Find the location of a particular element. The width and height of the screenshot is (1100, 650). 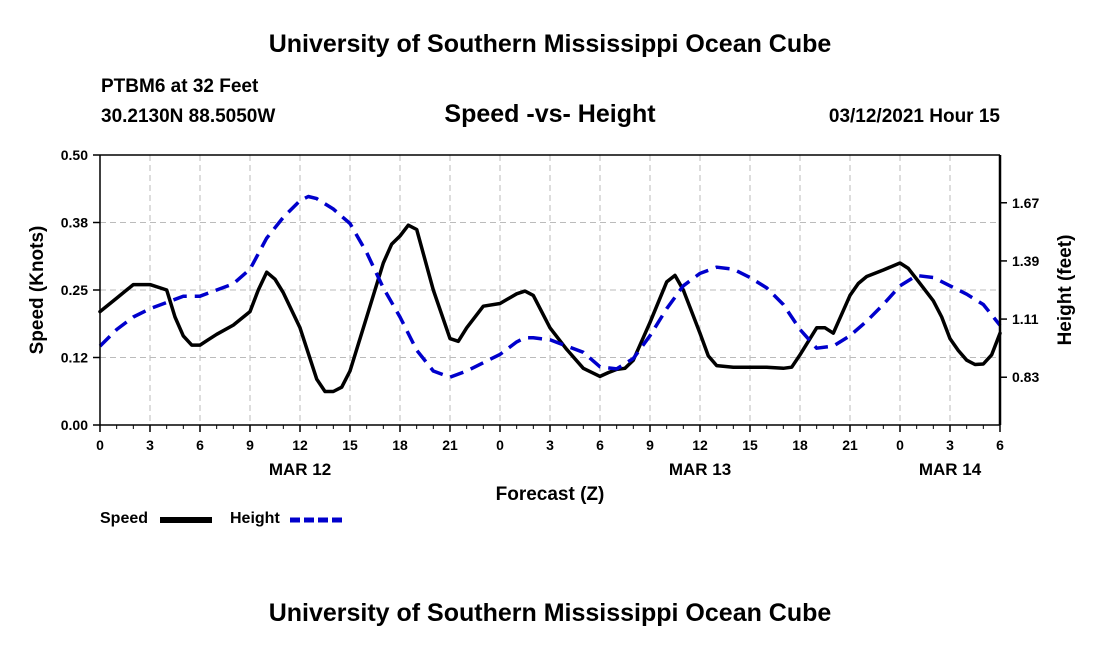

date-label: MAR 13 is located at coordinates (700, 469).